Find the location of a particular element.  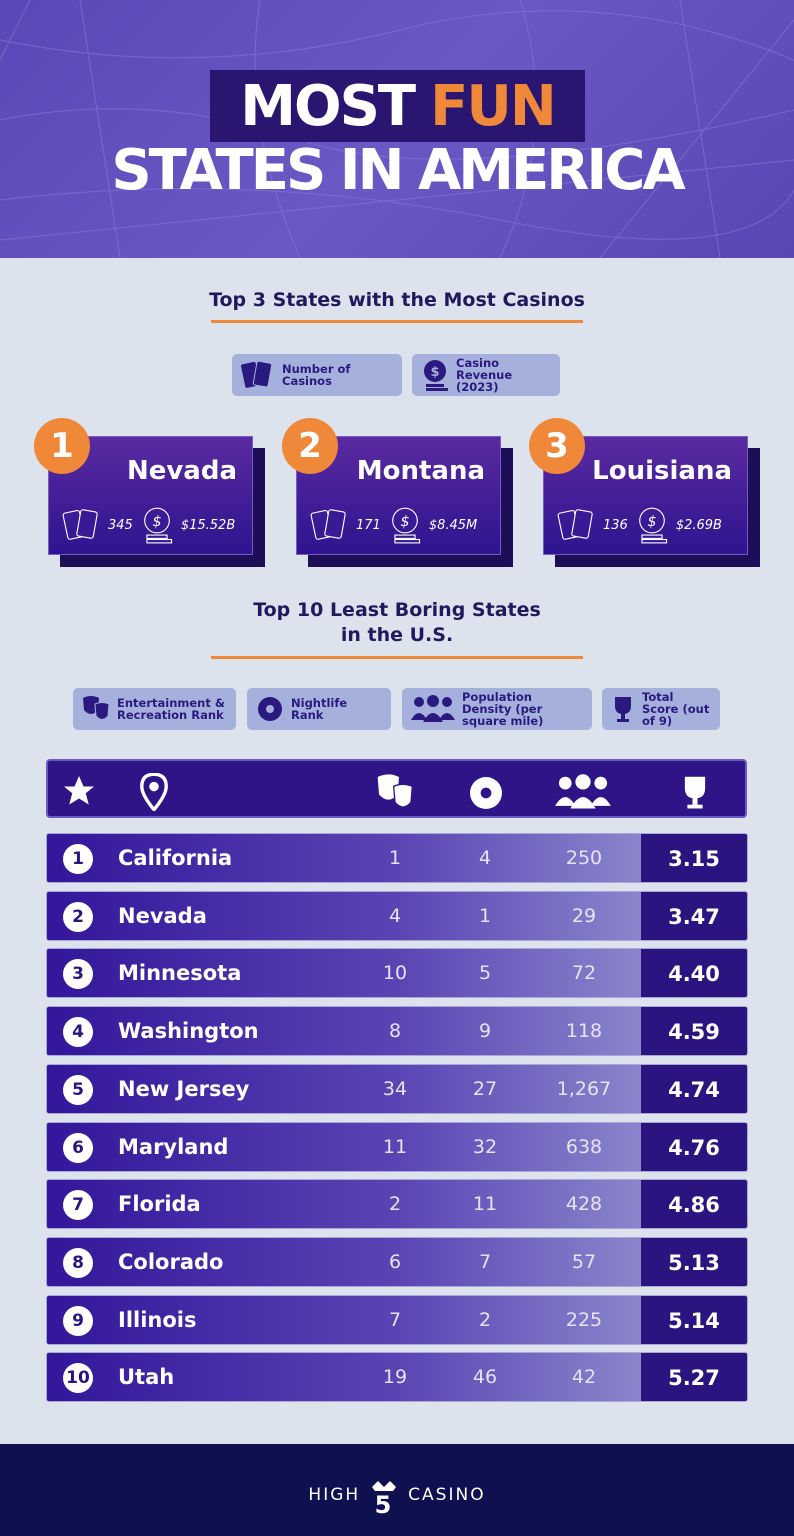

total-score: 4.86 is located at coordinates (694, 1204).